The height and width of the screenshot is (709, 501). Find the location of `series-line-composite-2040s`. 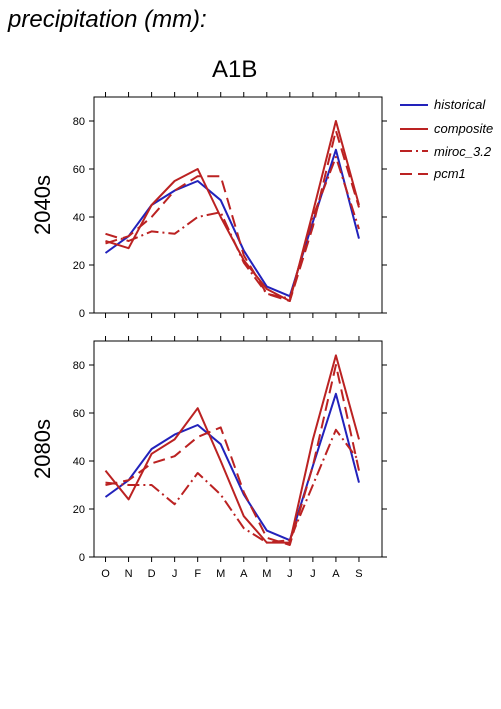

series-line-composite-2040s is located at coordinates (232, 211).